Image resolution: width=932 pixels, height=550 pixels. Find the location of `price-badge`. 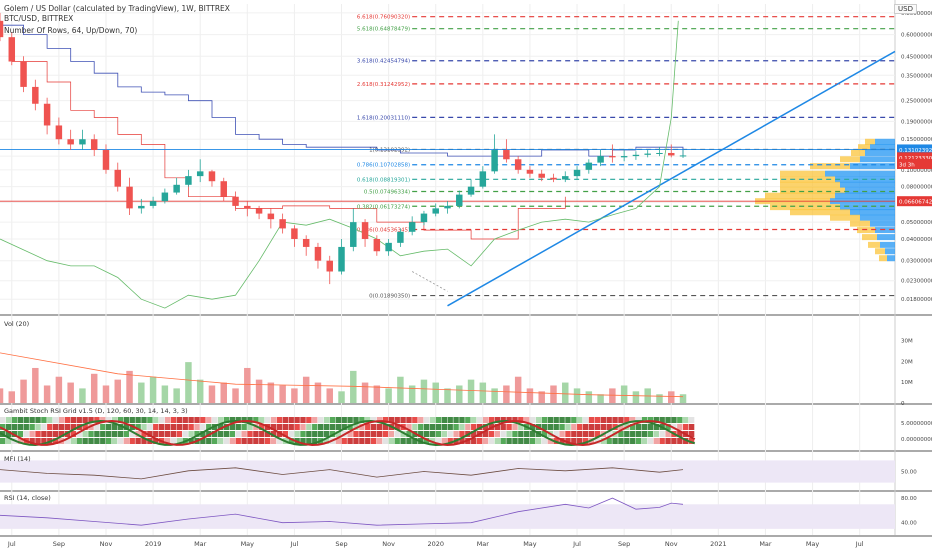

price-badge is located at coordinates (914, 157).